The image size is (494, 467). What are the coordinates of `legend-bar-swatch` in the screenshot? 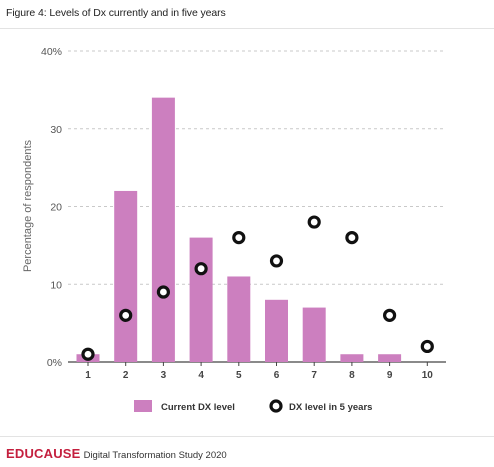 It's located at (143, 406).